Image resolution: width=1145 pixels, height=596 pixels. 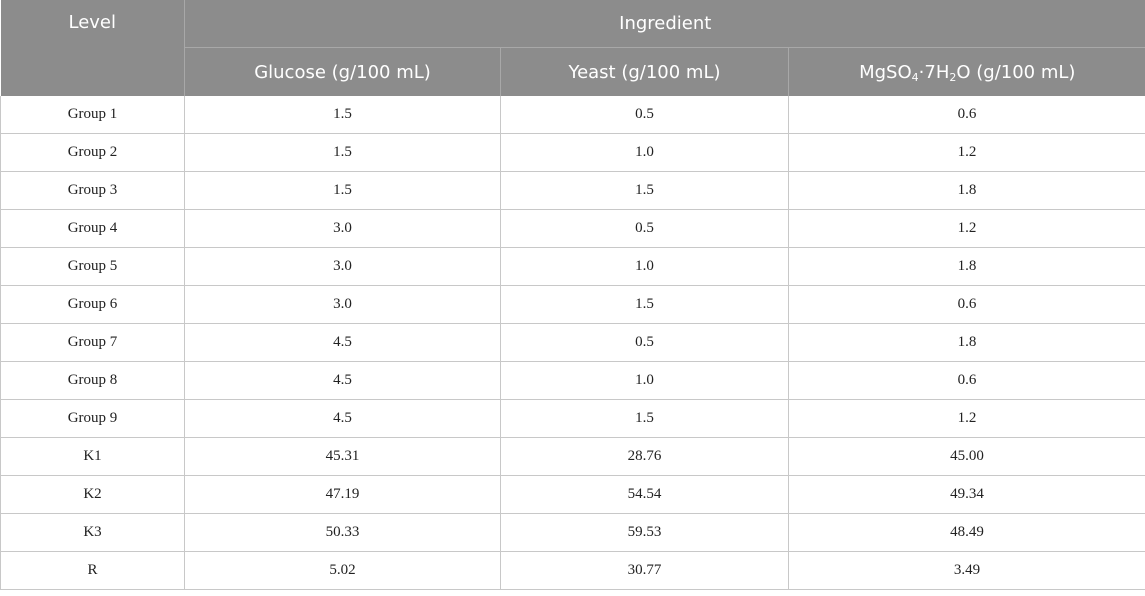 I want to click on level-cell: Group 7, so click(x=92, y=342).